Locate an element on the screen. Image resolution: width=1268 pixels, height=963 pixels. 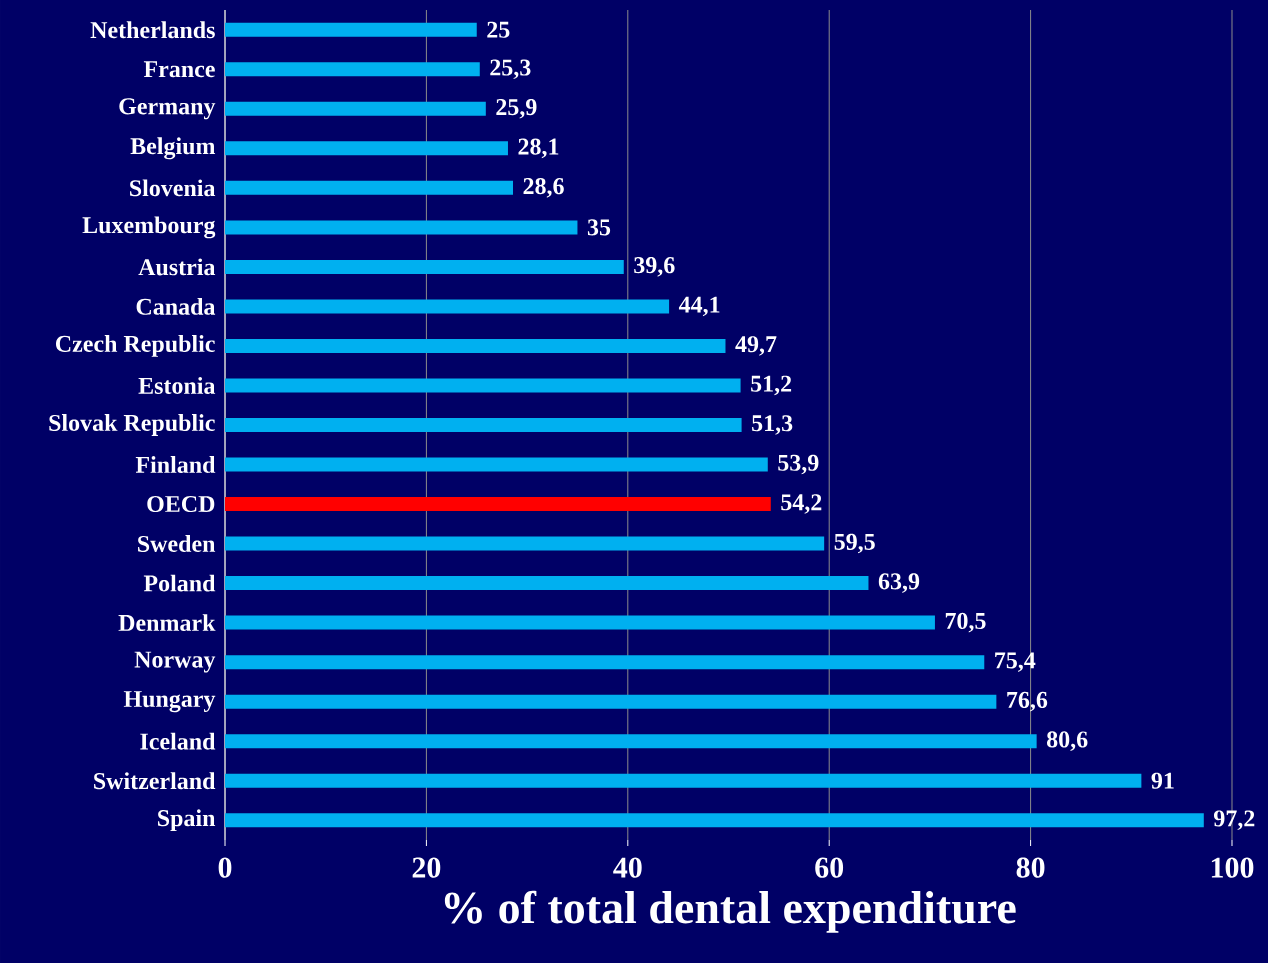
data-label: 25,3 is located at coordinates (510, 69).